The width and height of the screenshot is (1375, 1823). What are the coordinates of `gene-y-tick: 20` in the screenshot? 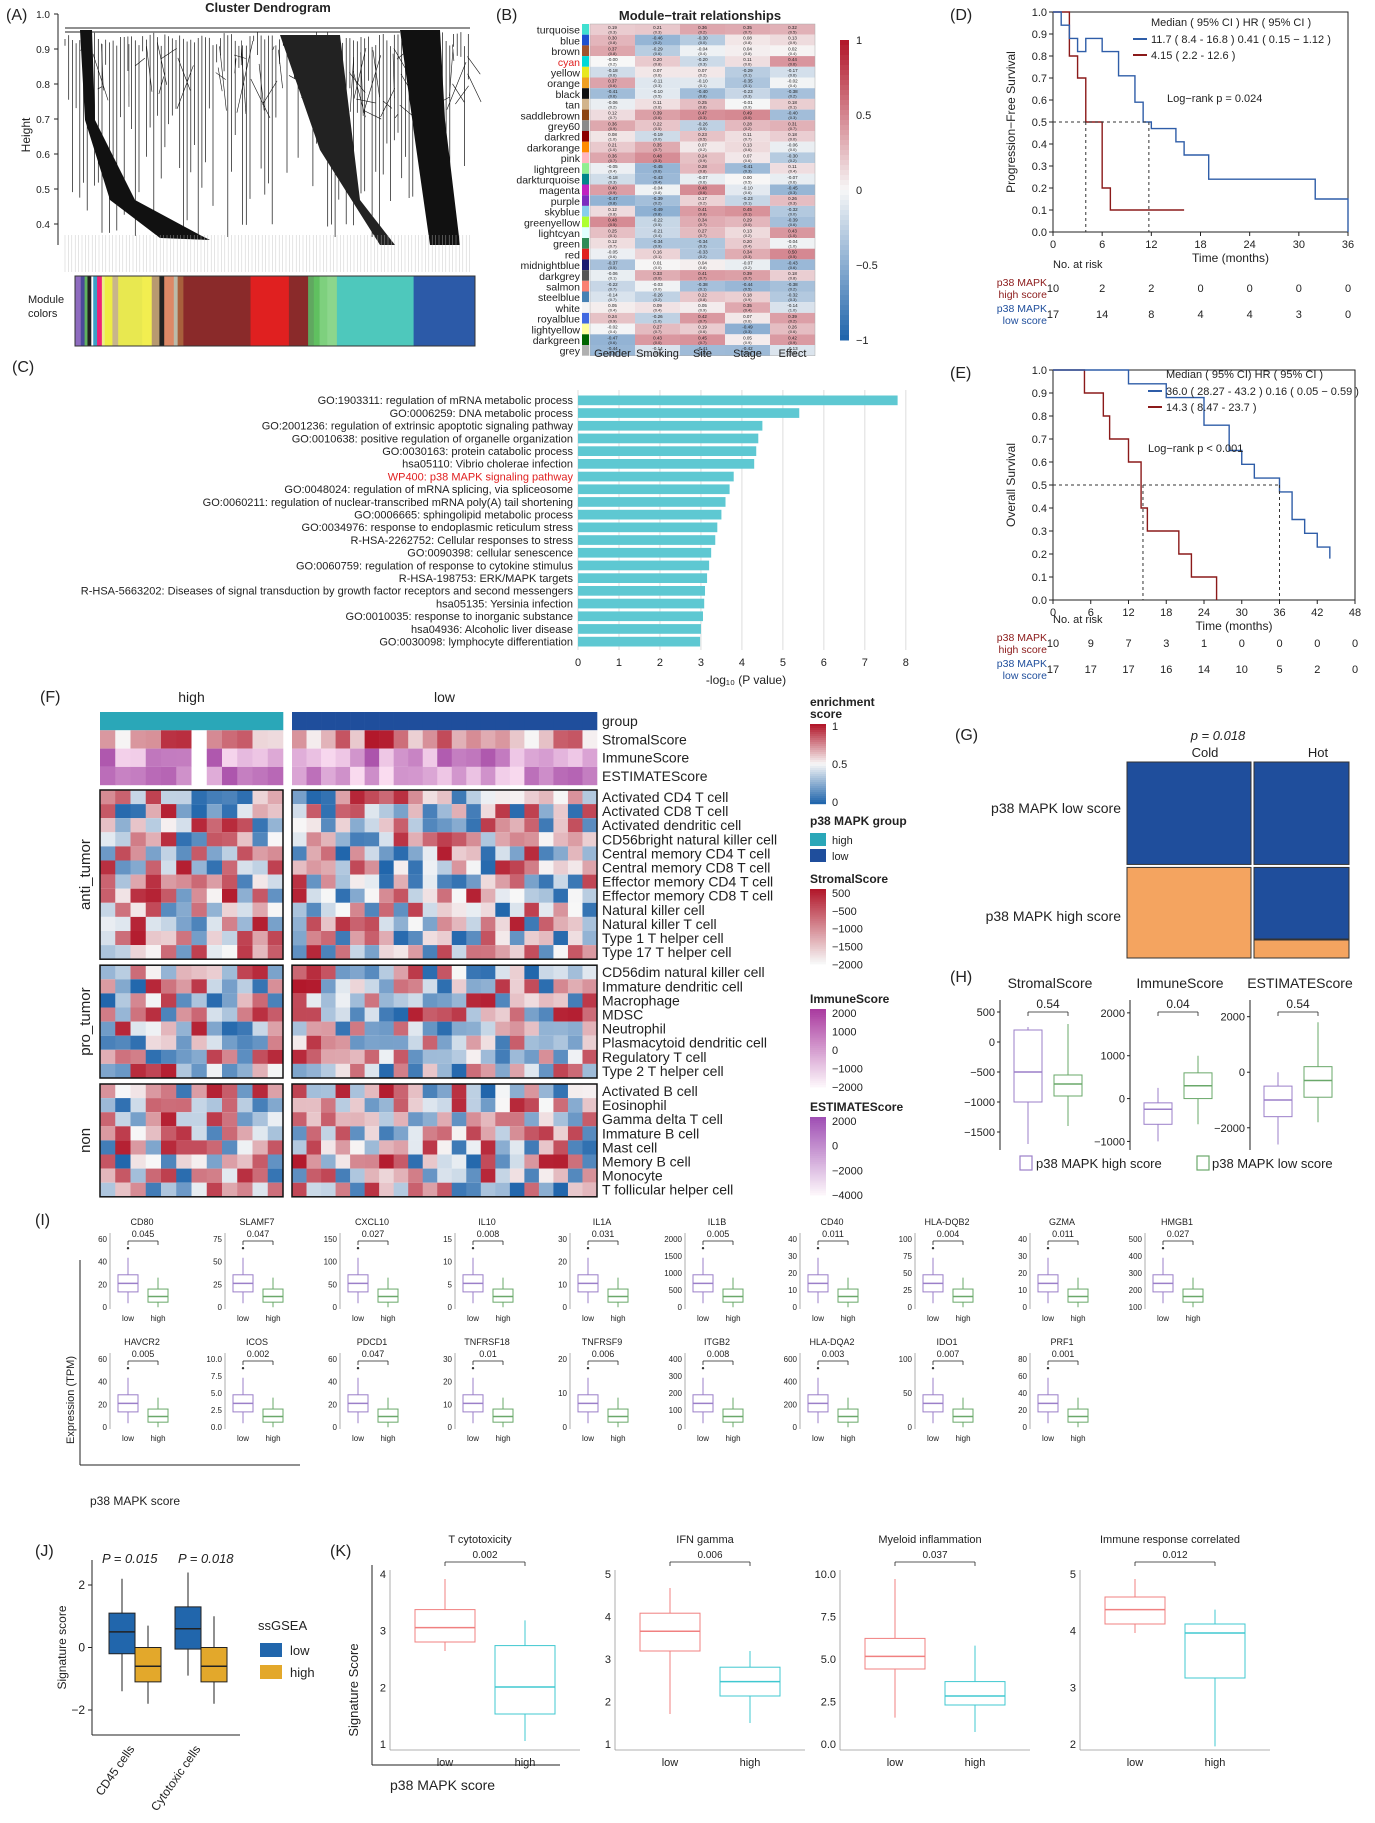 It's located at (1022, 1273).